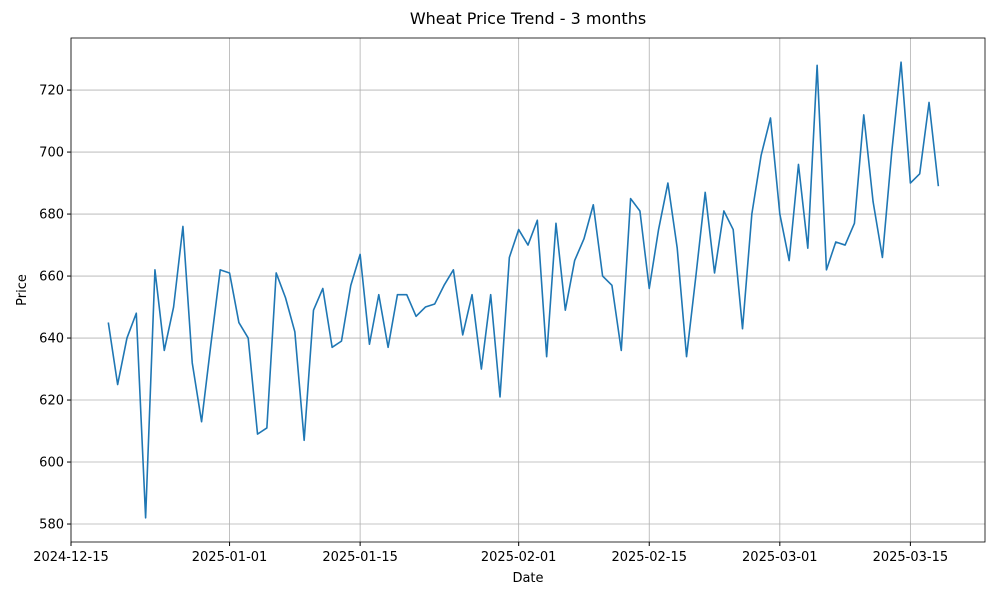 This screenshot has width=1000, height=604. Describe the element at coordinates (51, 277) in the screenshot. I see `y-tick-label: 660` at that location.